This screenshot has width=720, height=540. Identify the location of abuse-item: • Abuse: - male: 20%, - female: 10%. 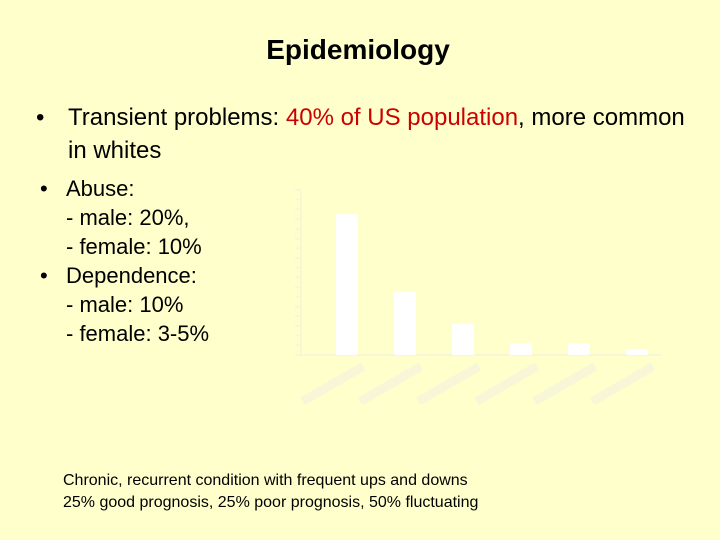
(124, 217).